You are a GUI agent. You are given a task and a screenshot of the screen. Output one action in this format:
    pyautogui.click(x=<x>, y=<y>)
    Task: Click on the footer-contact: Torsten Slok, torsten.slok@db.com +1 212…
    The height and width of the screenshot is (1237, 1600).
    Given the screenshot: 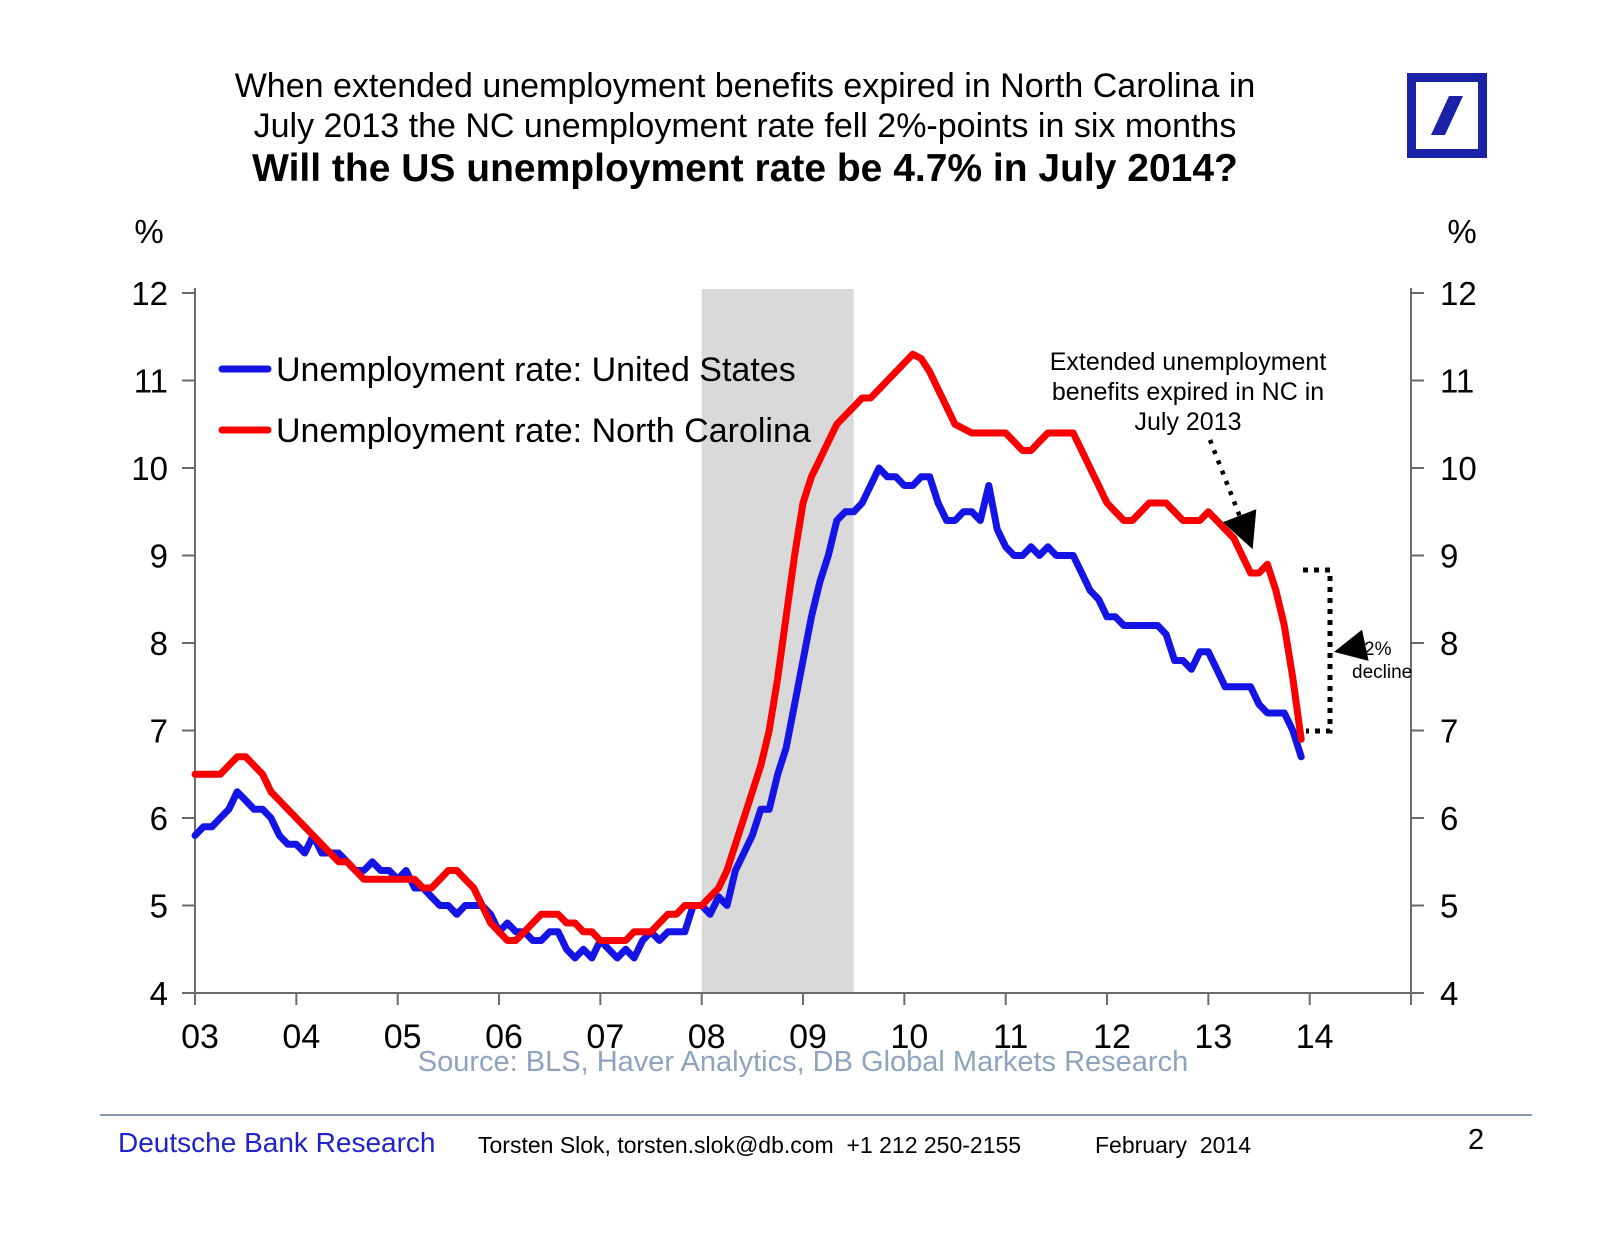 What is the action you would take?
    pyautogui.click(x=750, y=1145)
    